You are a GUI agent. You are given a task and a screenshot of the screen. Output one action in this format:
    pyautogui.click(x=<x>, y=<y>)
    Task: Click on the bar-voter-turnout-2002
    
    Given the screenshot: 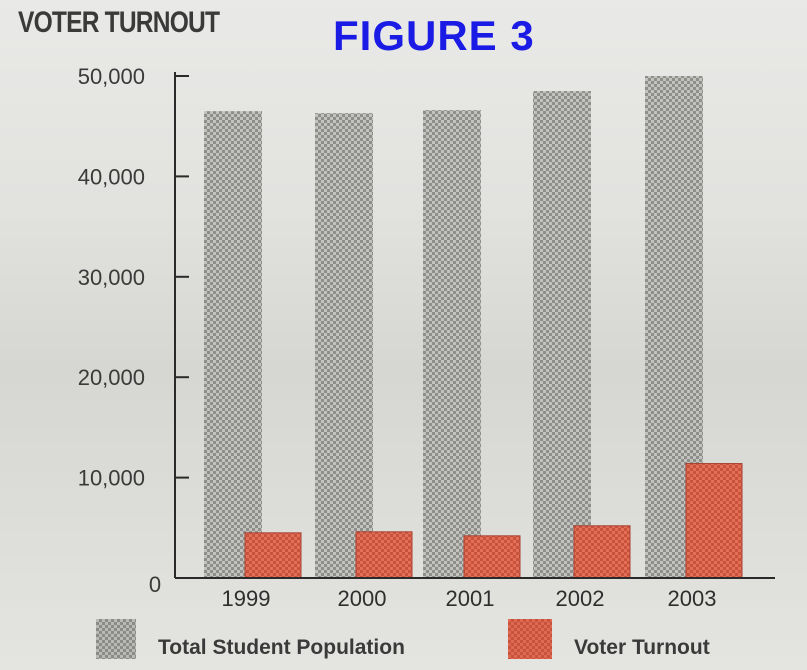 What is the action you would take?
    pyautogui.click(x=602, y=552)
    